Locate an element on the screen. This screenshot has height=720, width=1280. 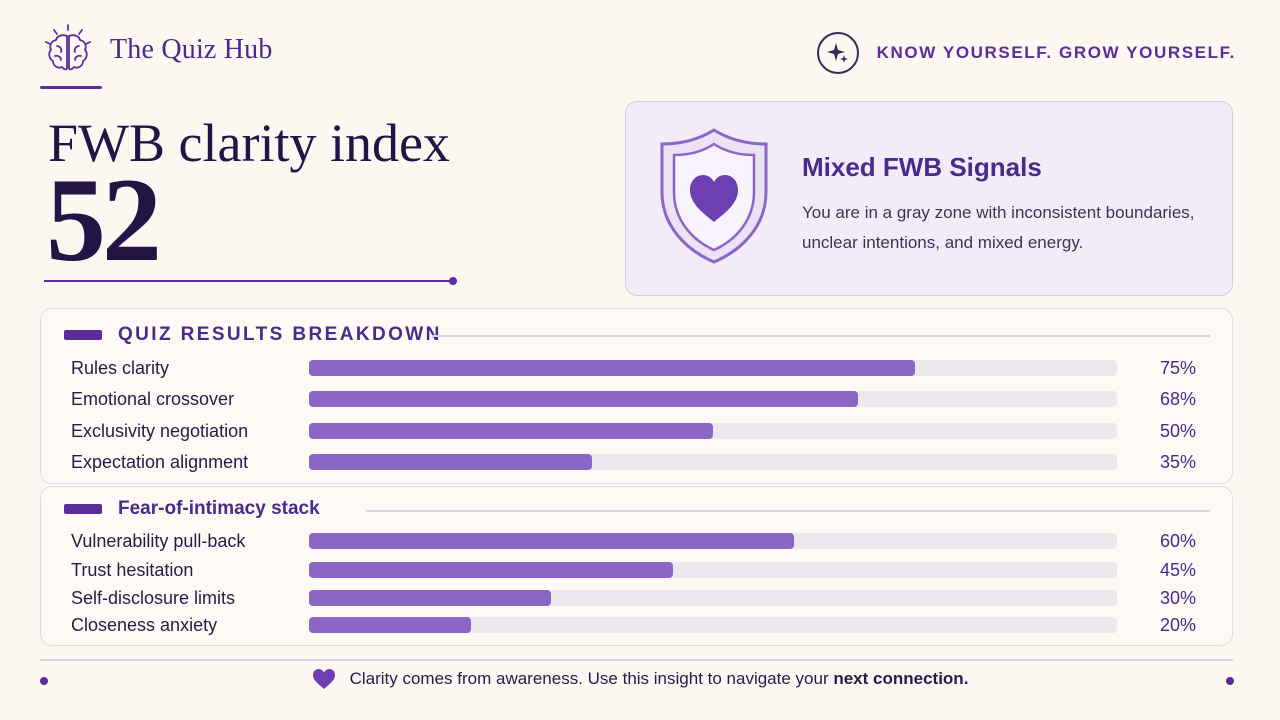
row-percent: 50% is located at coordinates (1177, 431).